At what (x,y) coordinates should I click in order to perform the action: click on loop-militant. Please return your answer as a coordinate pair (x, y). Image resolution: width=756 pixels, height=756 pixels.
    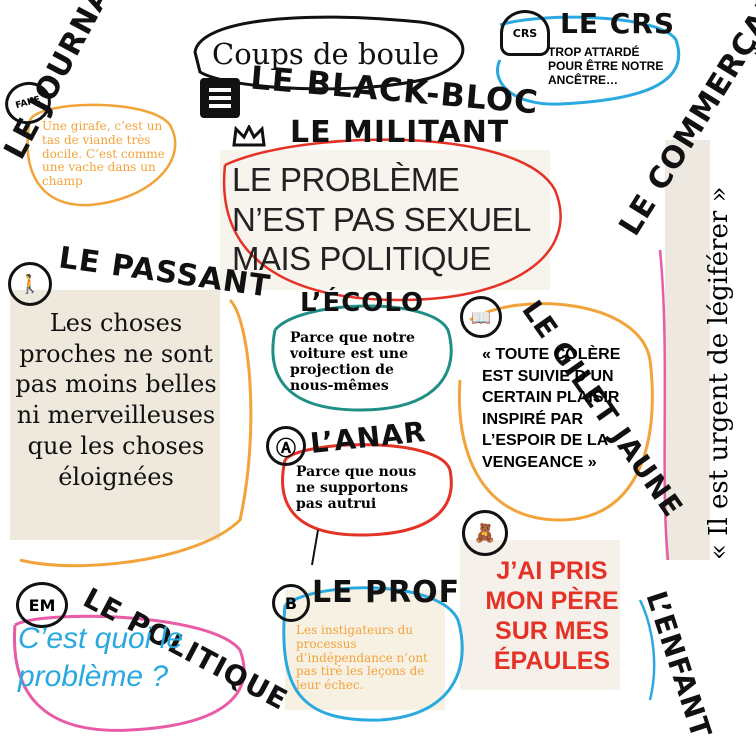
    Looking at the image, I should click on (392, 220).